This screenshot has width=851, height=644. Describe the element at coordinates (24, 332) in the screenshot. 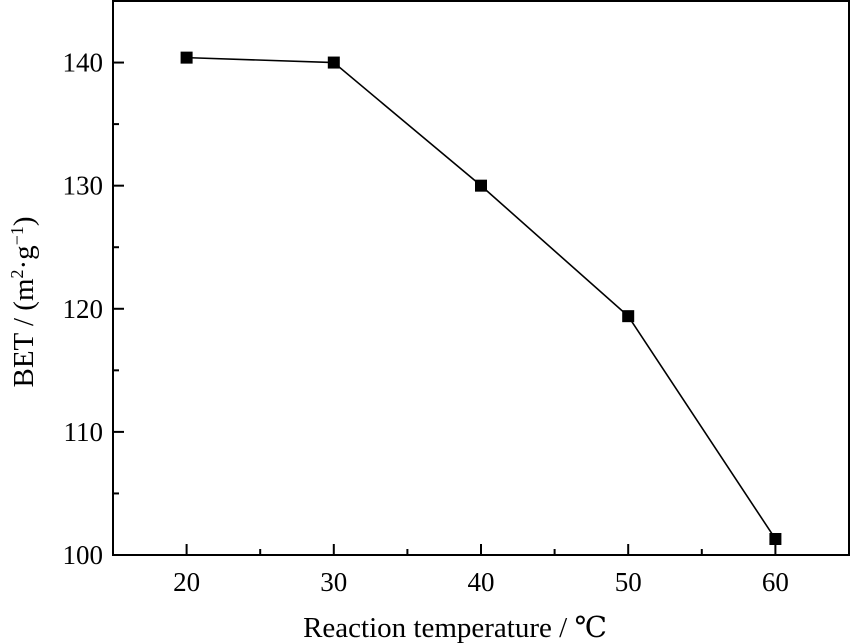

I see `y-axis-title-main: BET / (m` at that location.